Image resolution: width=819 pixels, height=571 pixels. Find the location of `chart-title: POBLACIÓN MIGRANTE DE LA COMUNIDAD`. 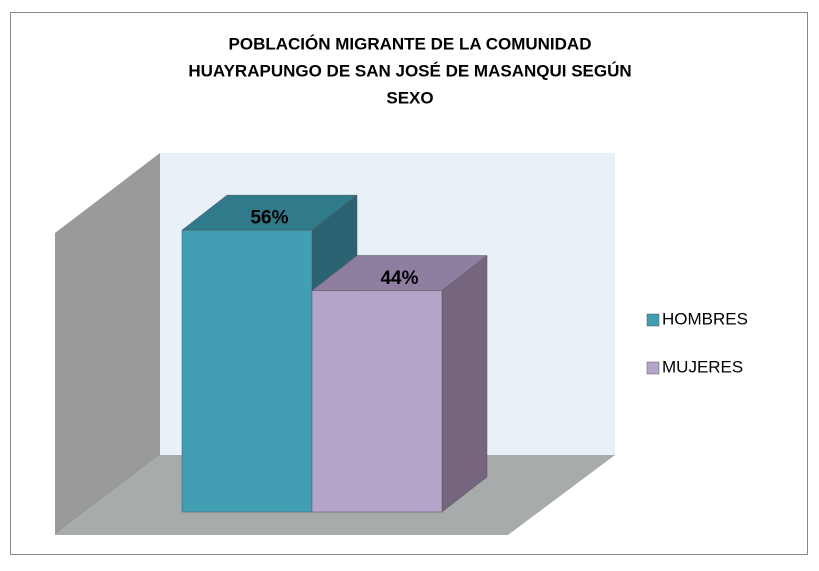

chart-title: POBLACIÓN MIGRANTE DE LA COMUNIDAD is located at coordinates (410, 43).